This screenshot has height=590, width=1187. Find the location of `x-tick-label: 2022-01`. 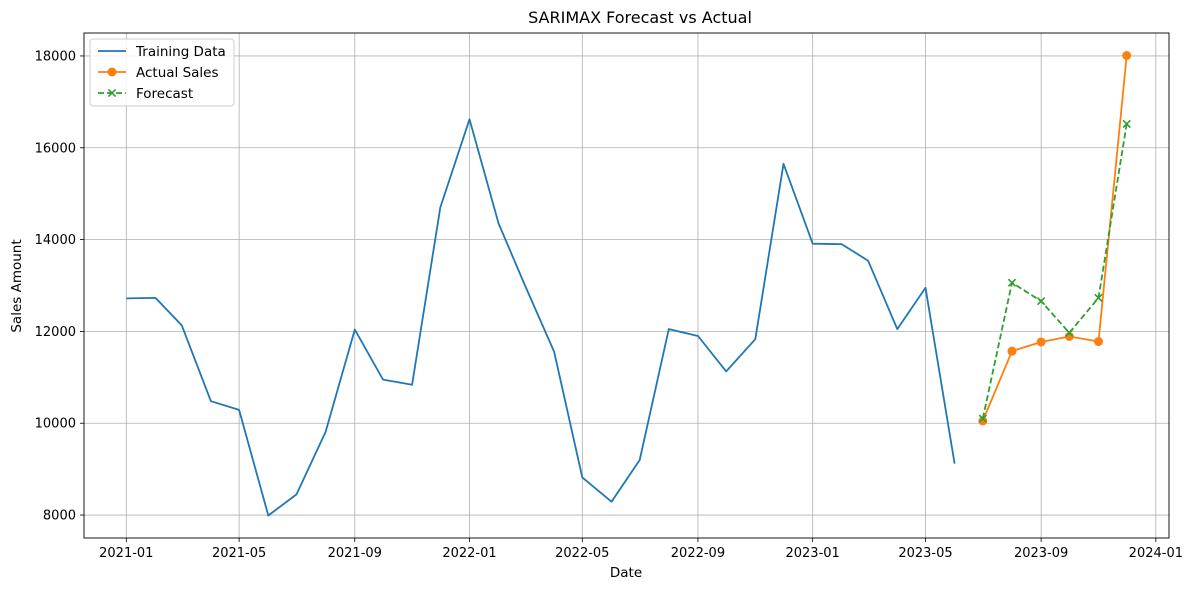

x-tick-label: 2022-01 is located at coordinates (469, 553).